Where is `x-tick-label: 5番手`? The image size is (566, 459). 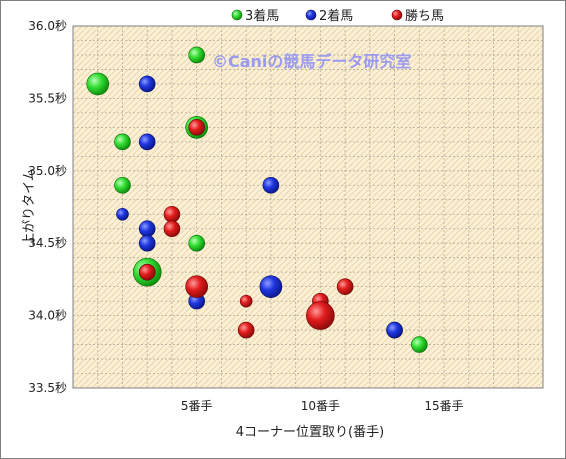
x-tick-label: 5番手 is located at coordinates (197, 406).